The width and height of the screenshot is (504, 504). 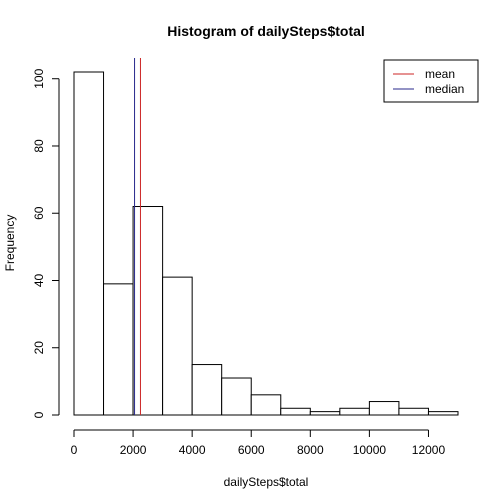 What do you see at coordinates (39, 213) in the screenshot?
I see `y-tick-label-60: 60` at bounding box center [39, 213].